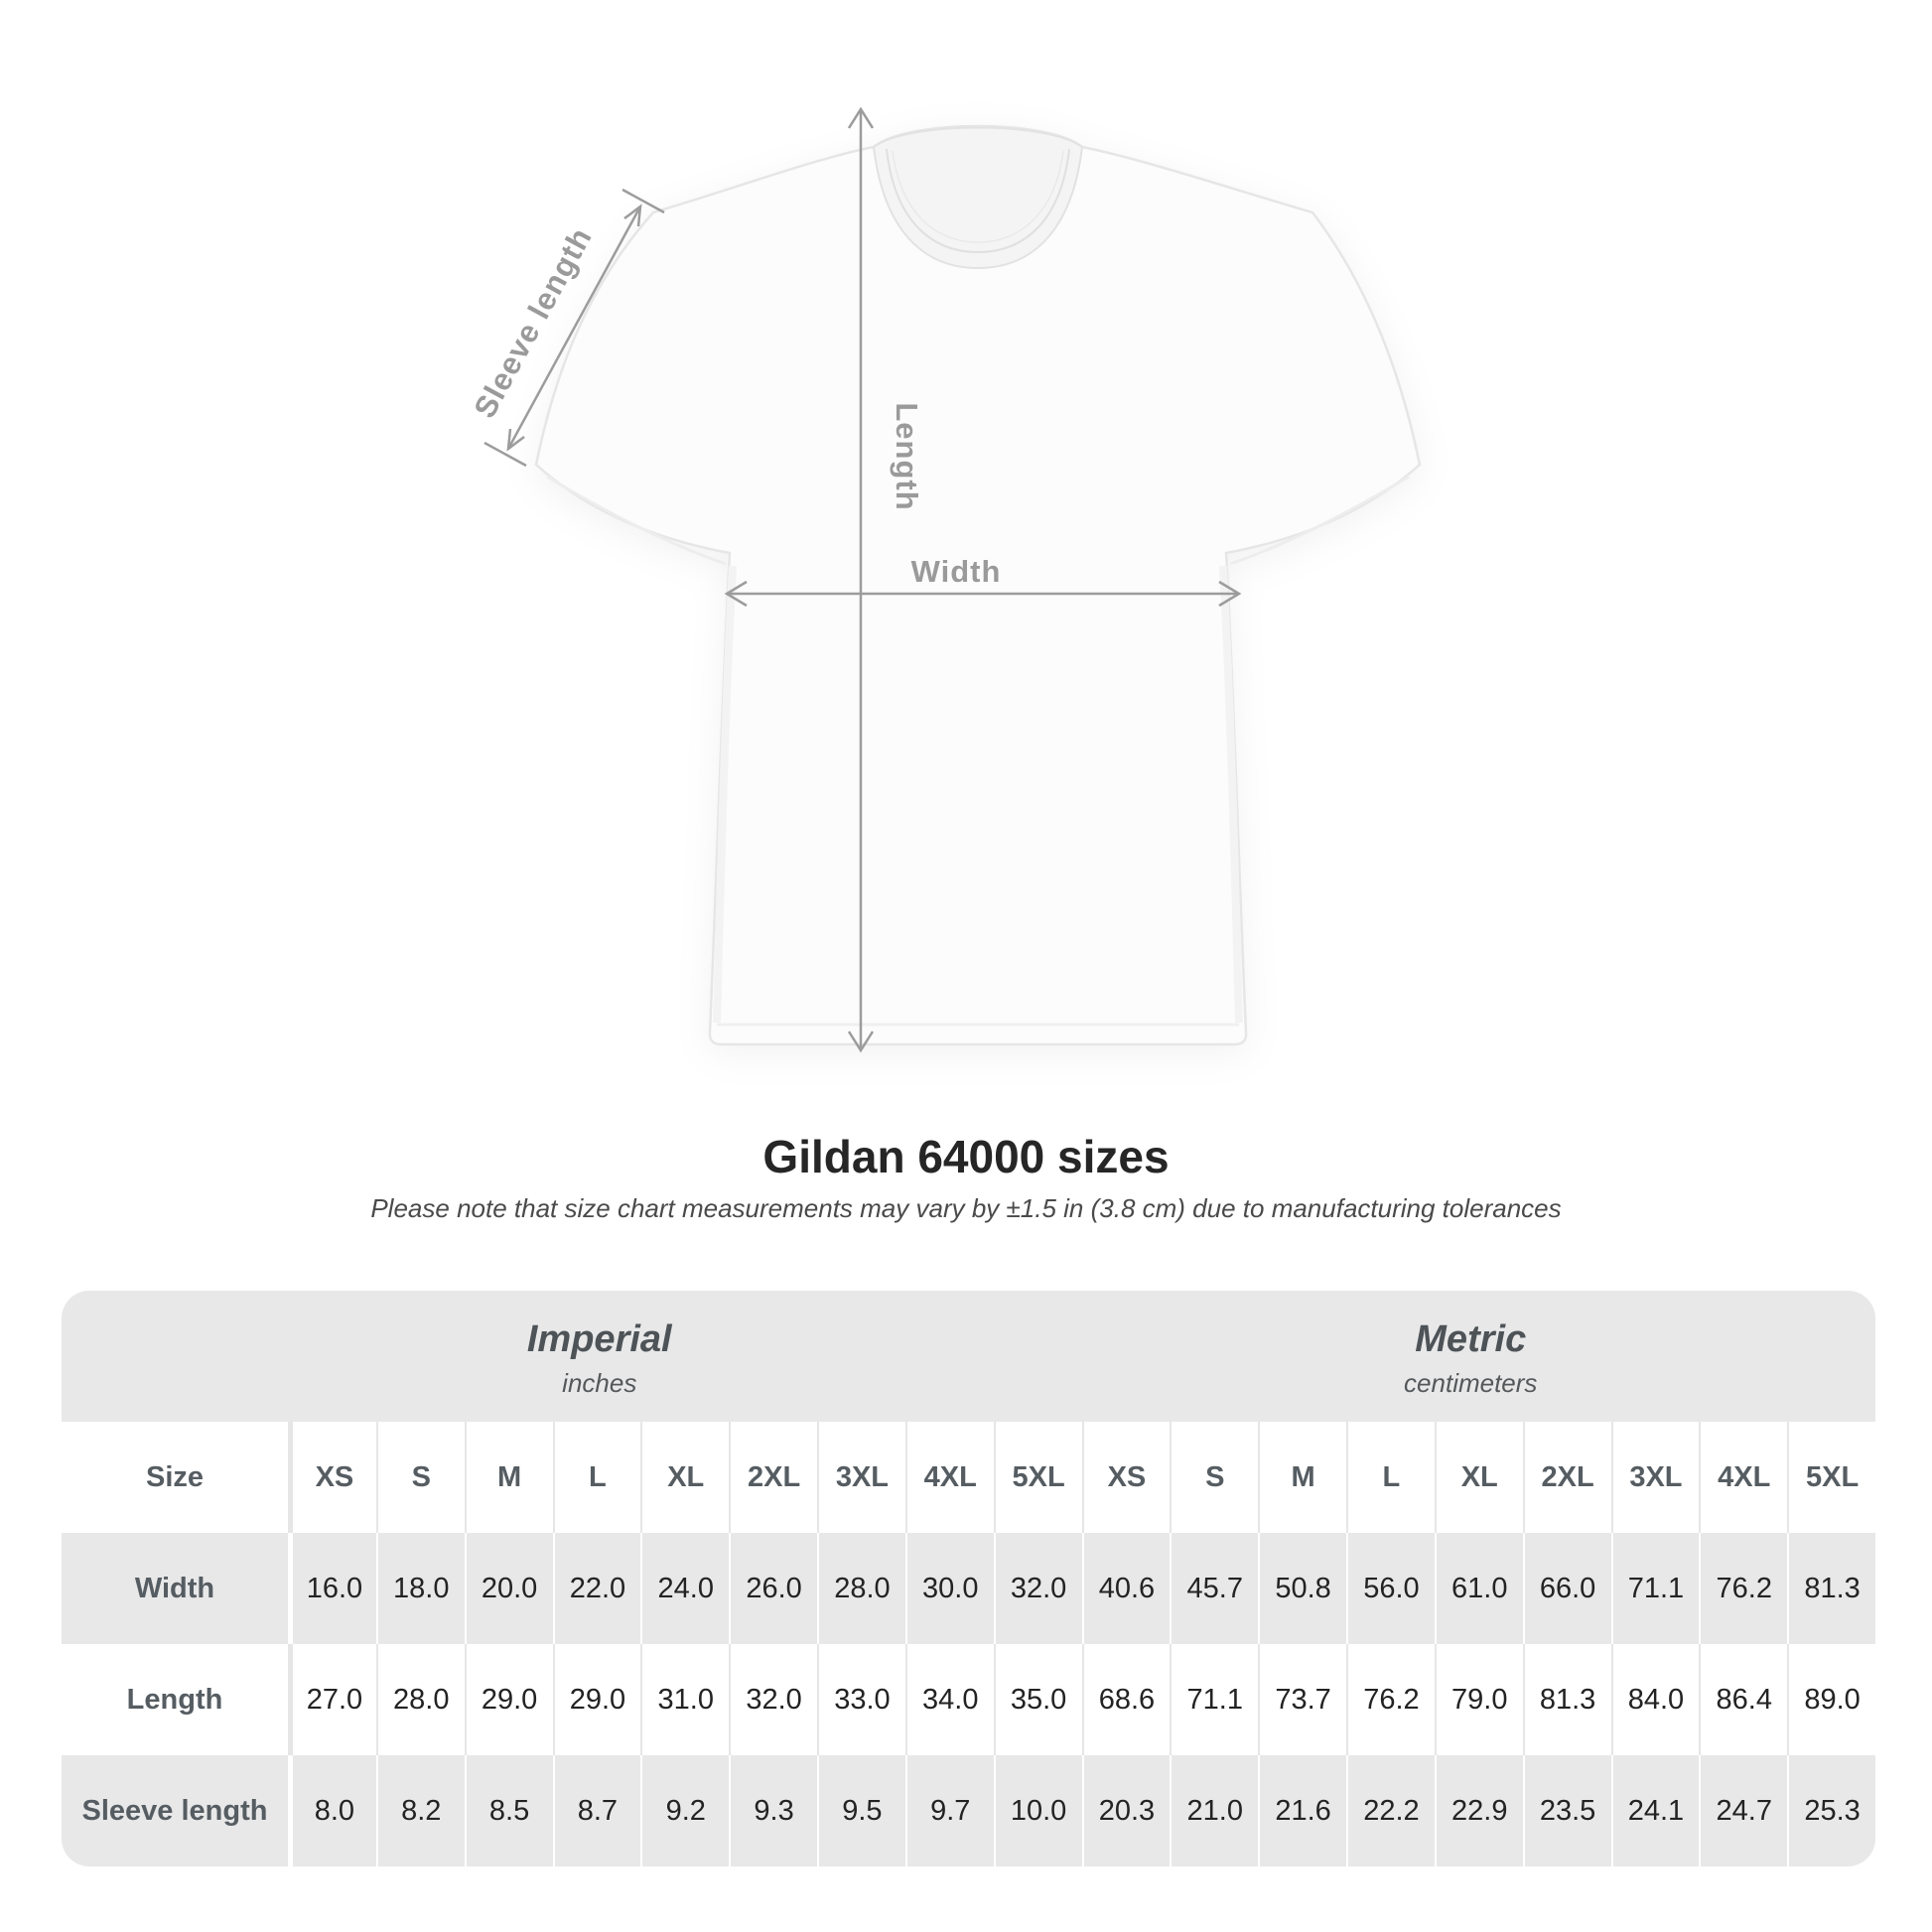 The width and height of the screenshot is (1932, 1932). What do you see at coordinates (1478, 1589) in the screenshot?
I see `value-cell: 61.0` at bounding box center [1478, 1589].